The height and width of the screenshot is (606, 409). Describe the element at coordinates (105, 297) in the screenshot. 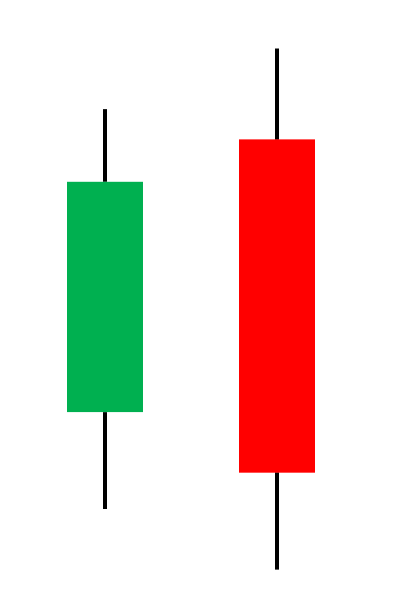

I see `candle-1-body` at that location.